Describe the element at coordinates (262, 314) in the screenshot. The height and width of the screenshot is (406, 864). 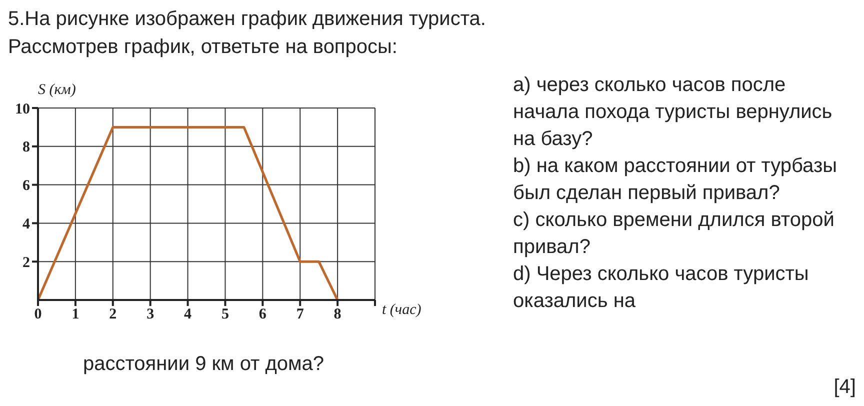
I see `x-tick-label: 6` at that location.